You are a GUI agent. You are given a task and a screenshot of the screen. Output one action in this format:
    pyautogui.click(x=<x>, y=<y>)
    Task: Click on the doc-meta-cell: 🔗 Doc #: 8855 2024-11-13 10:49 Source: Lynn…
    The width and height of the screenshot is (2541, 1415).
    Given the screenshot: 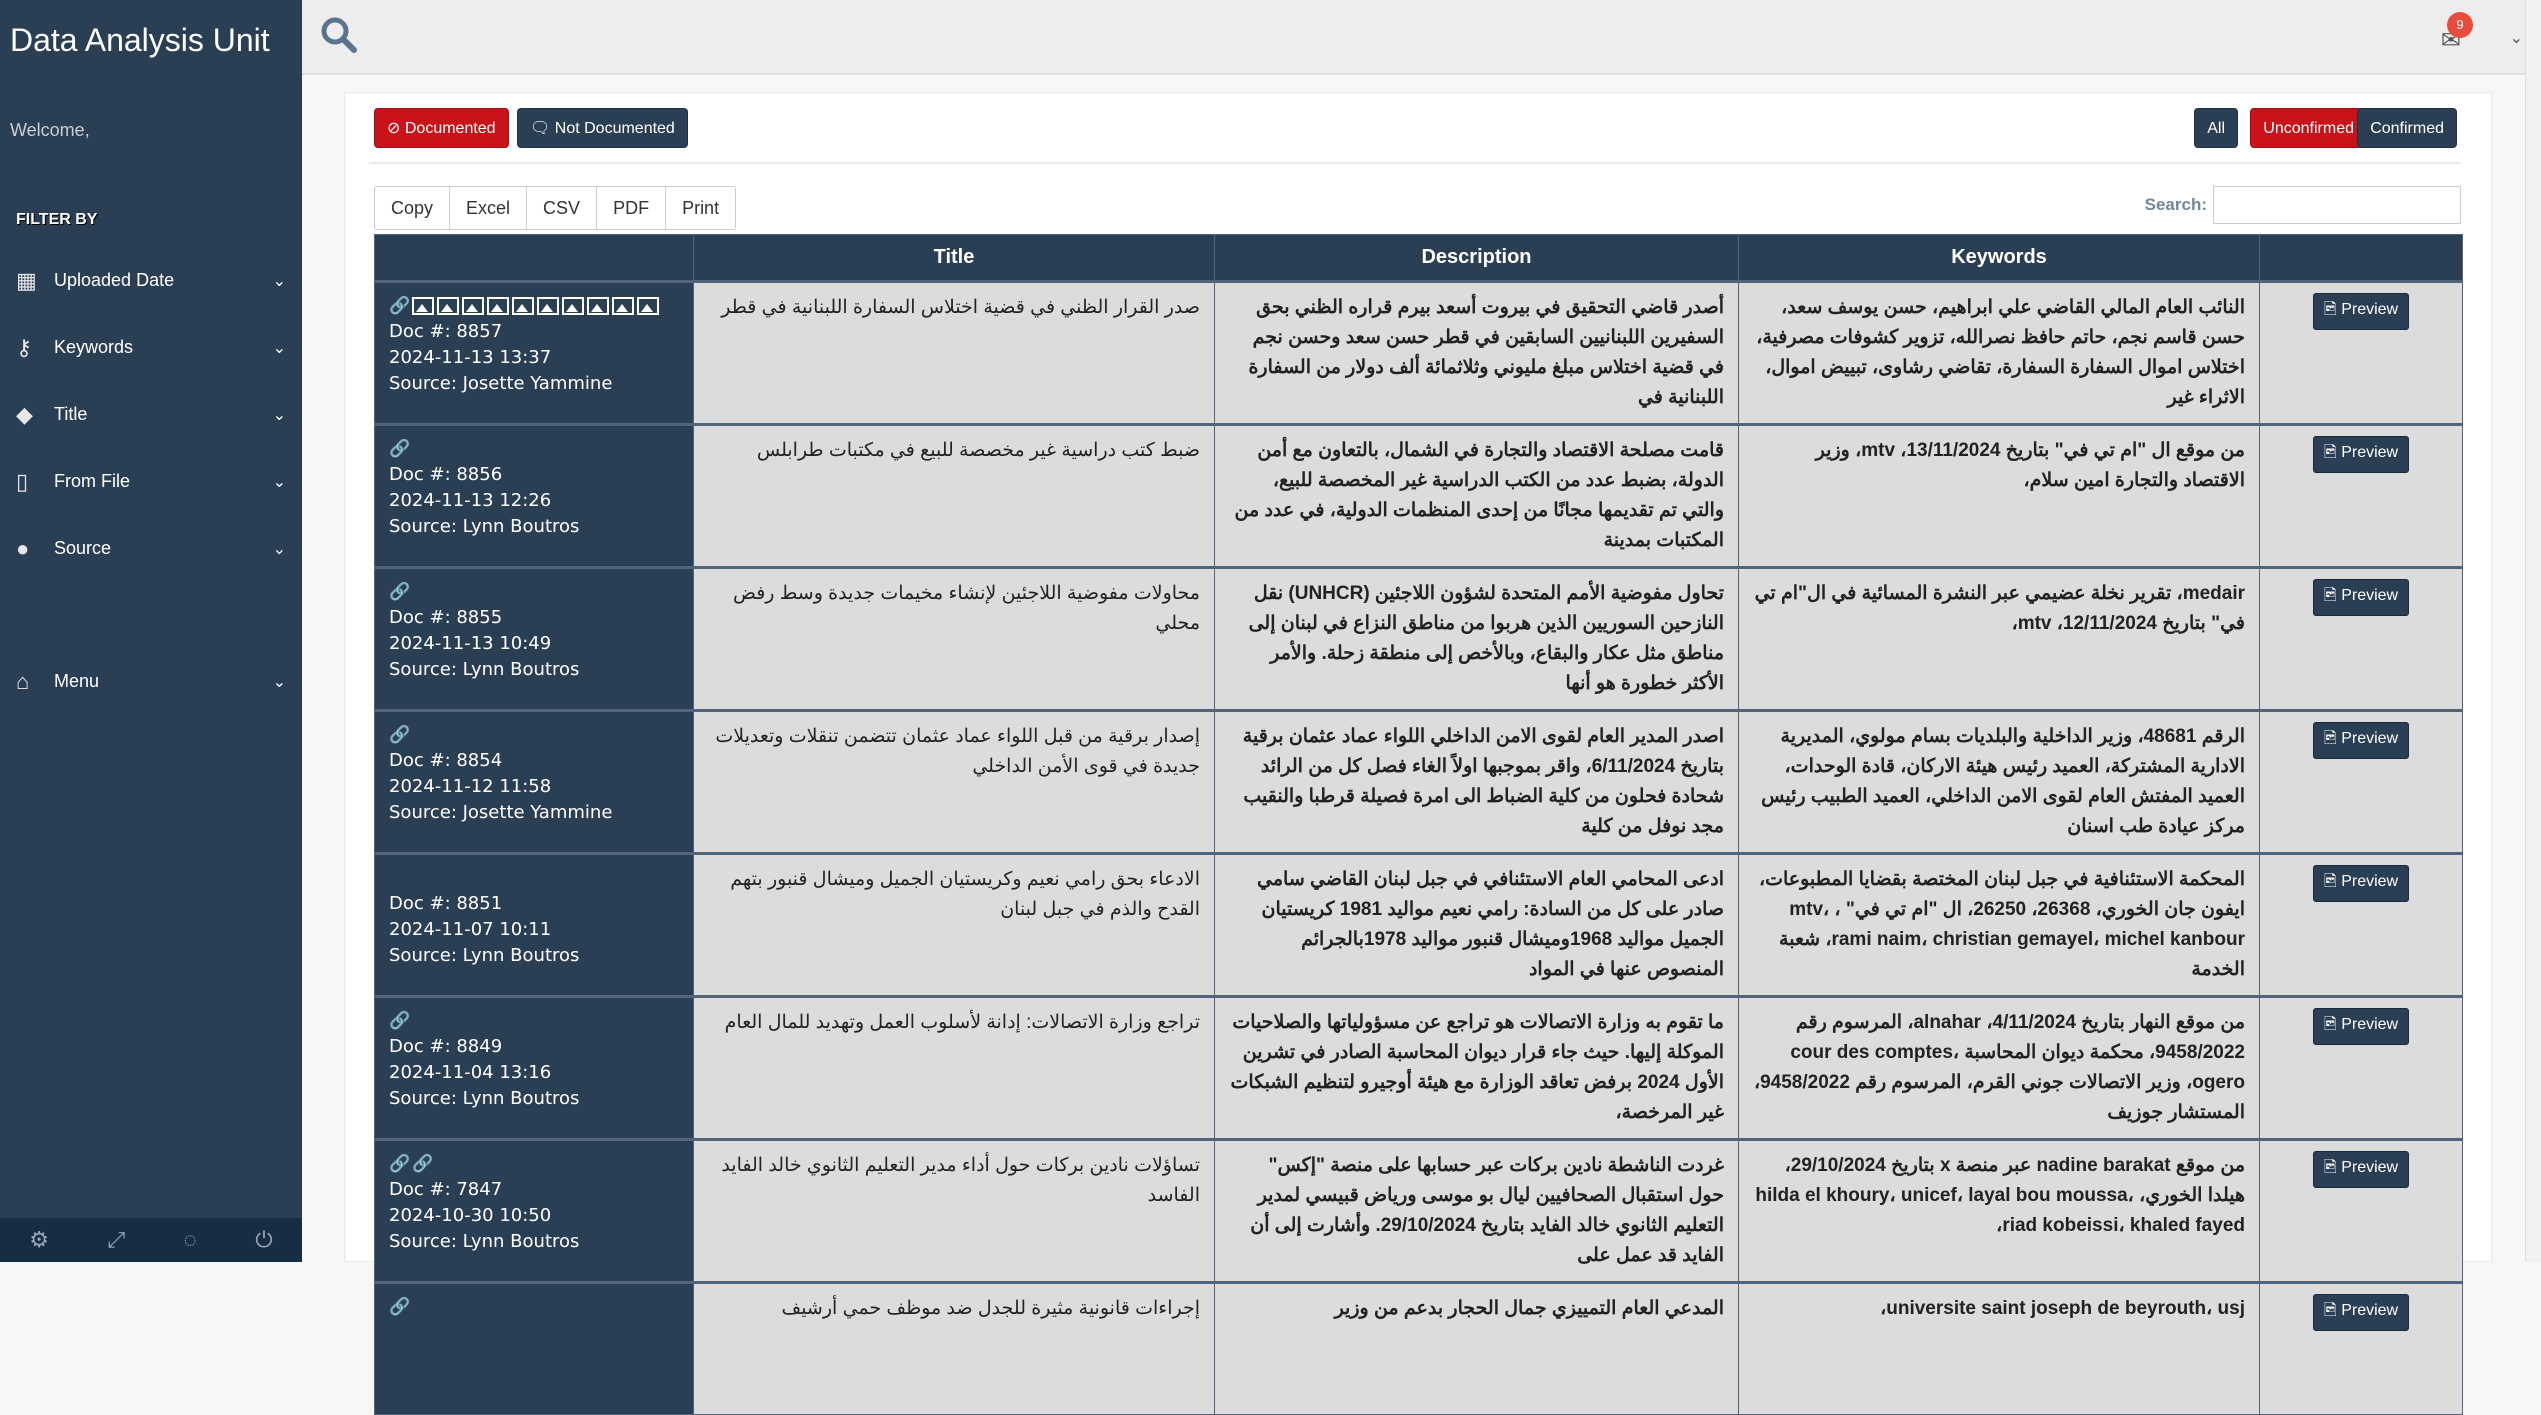 What is the action you would take?
    pyautogui.click(x=534, y=638)
    